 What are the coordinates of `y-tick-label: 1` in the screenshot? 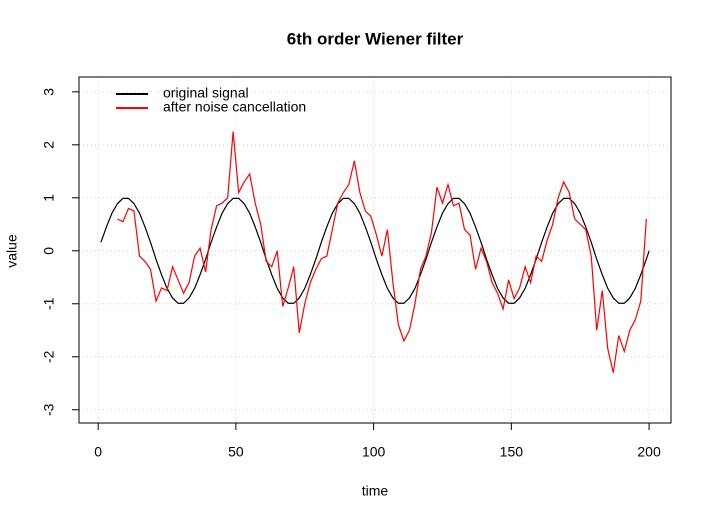 It's located at (49, 198).